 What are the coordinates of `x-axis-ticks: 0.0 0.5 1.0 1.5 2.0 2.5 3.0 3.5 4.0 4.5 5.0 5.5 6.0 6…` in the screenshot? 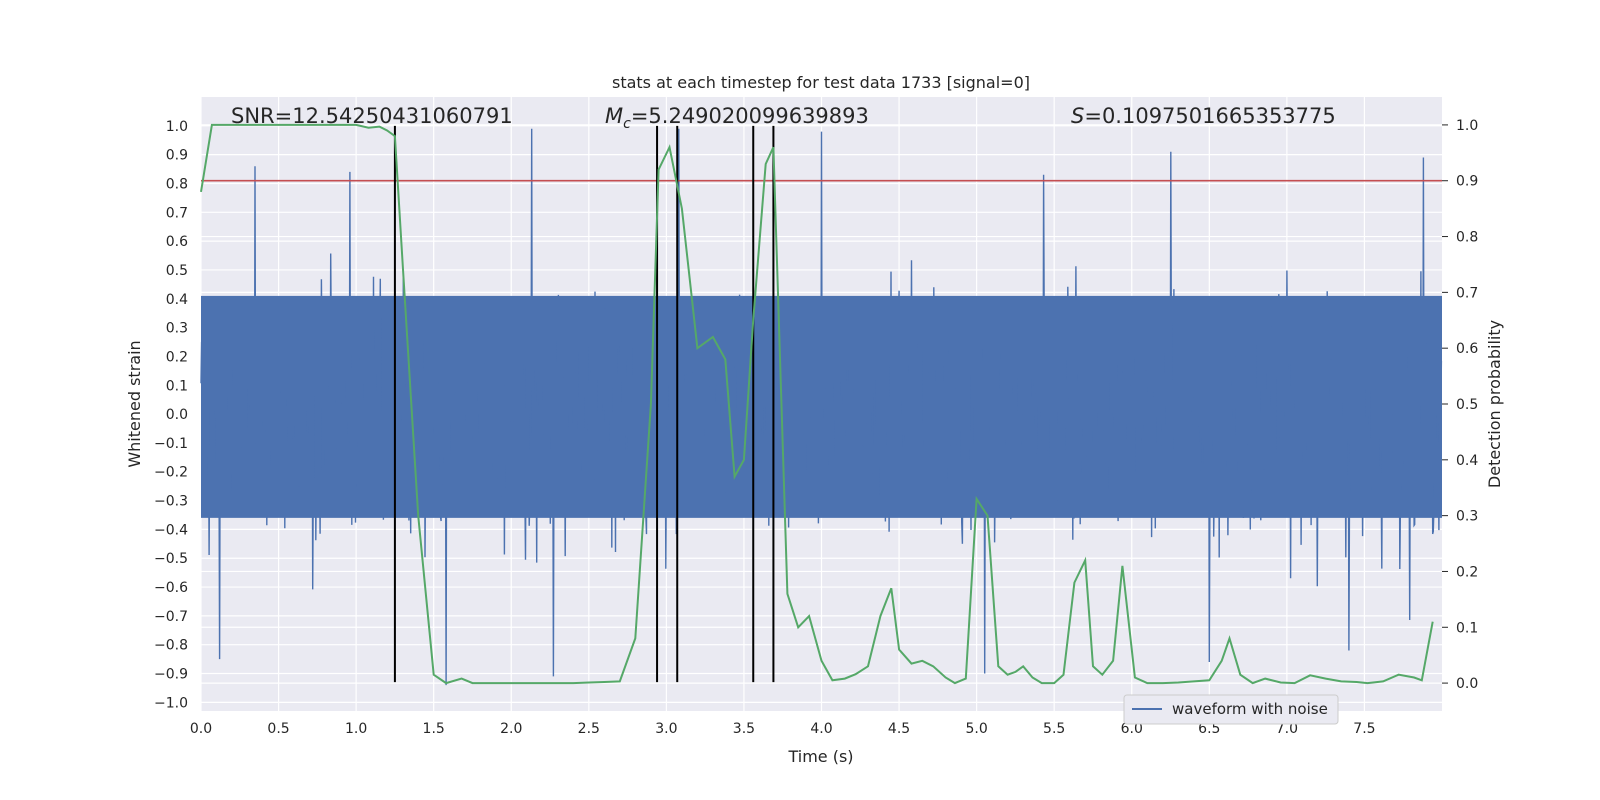 It's located at (783, 729).